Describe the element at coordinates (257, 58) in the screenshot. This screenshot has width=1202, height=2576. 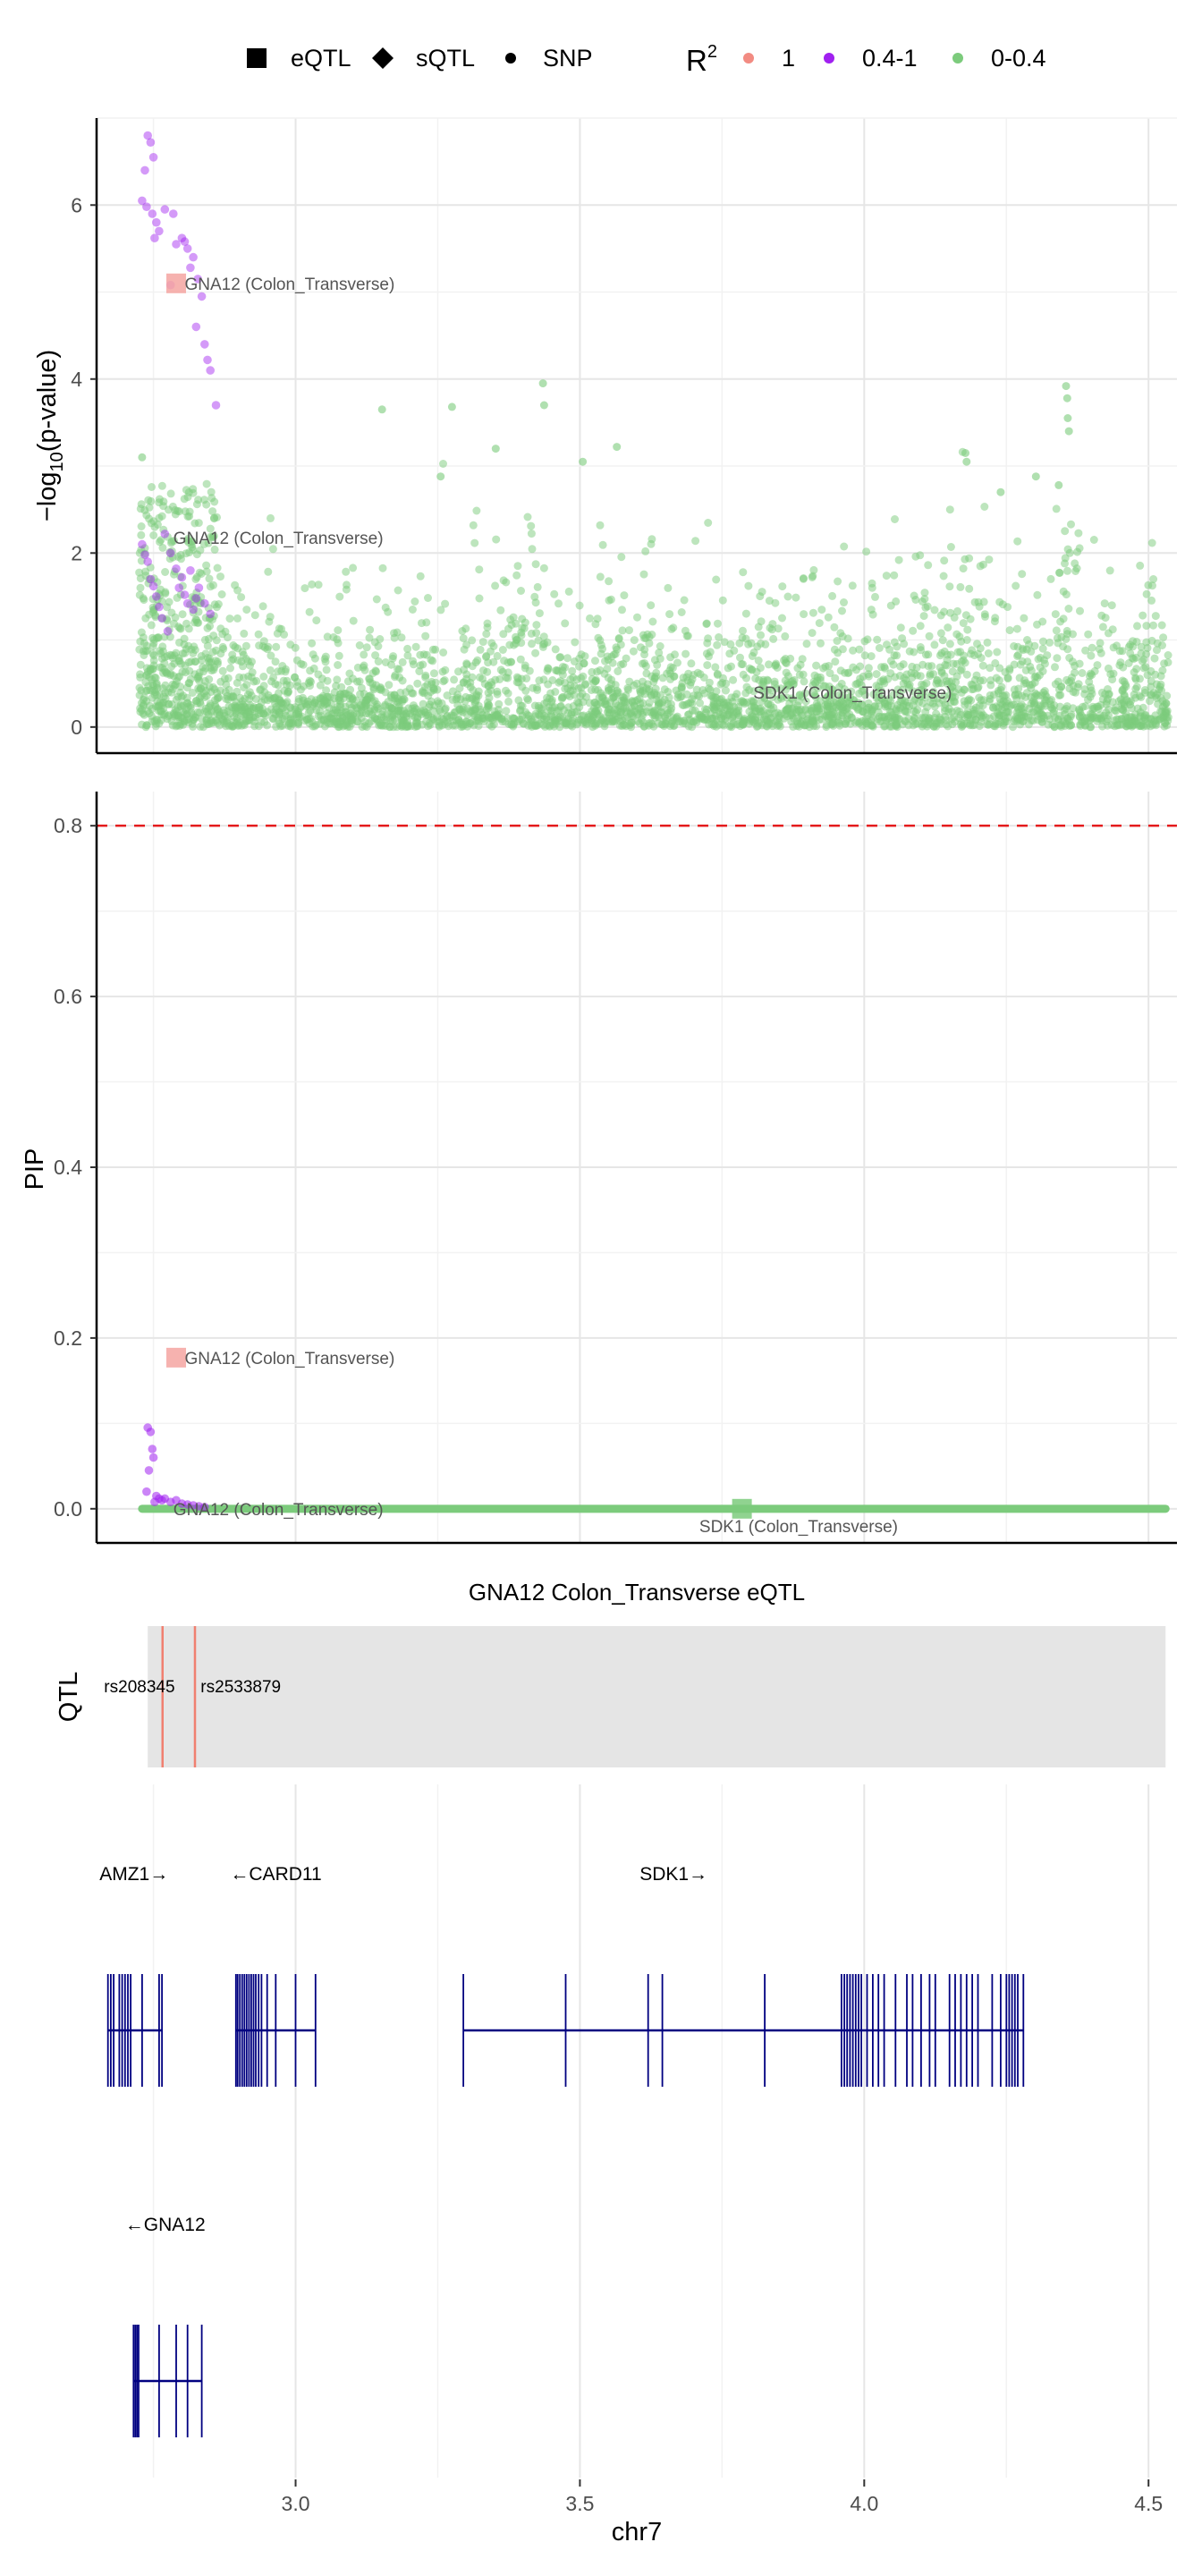
I see `legend-eqtl-square` at that location.